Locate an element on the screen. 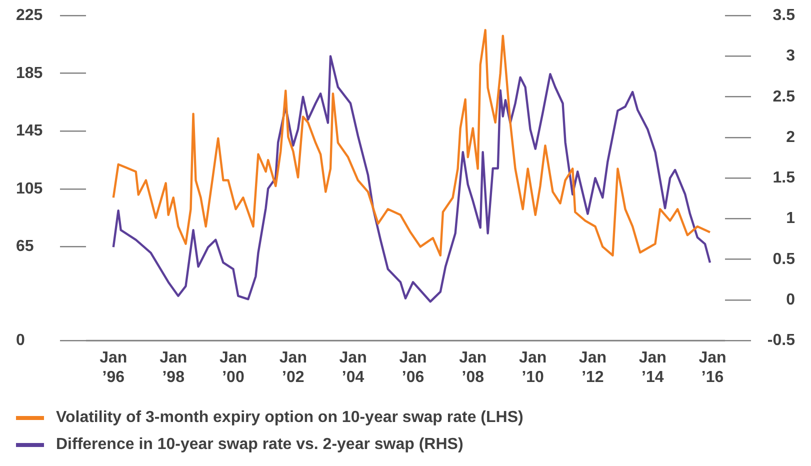 This screenshot has width=811, height=466. x-tick-label: Jan ’98 is located at coordinates (174, 368).